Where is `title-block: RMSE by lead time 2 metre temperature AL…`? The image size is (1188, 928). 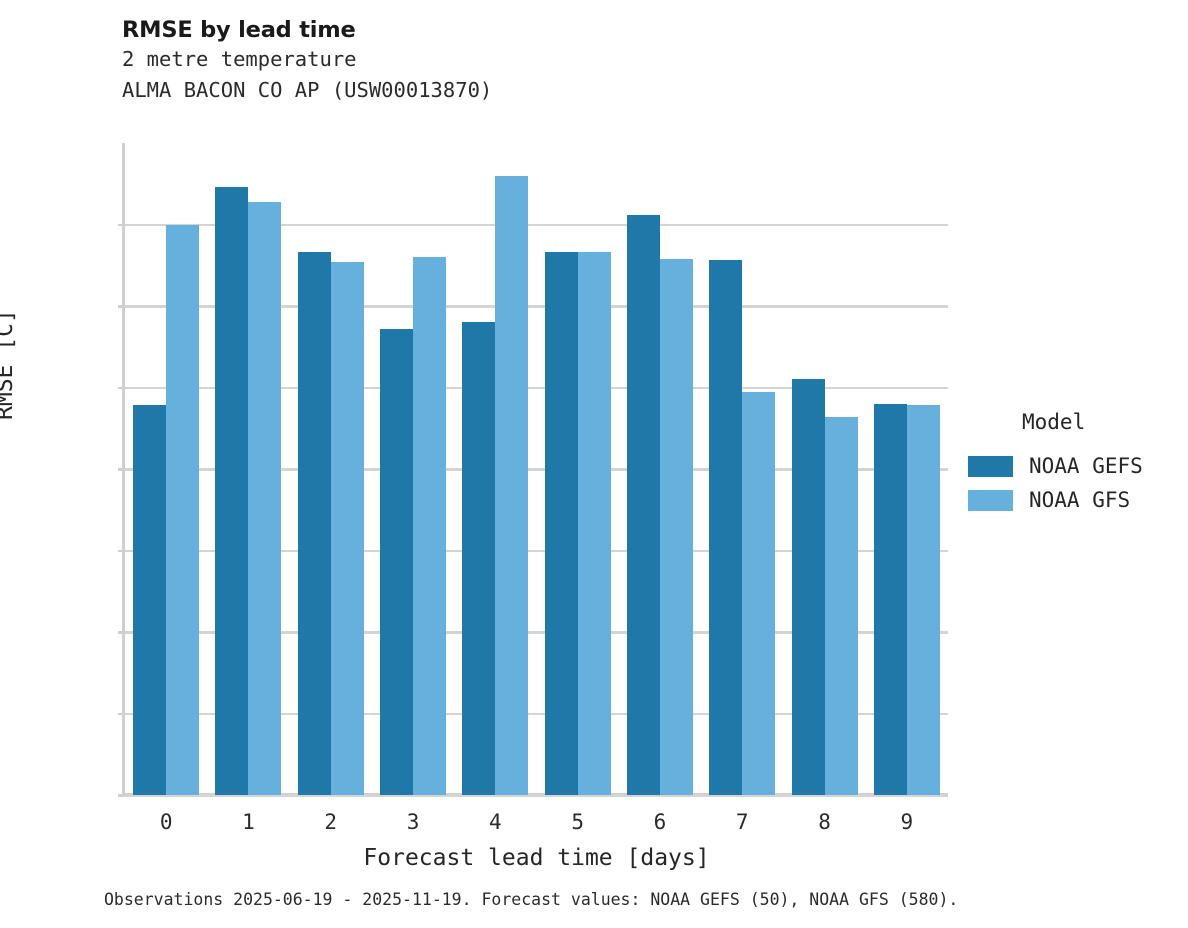 title-block: RMSE by lead time 2 metre temperature AL… is located at coordinates (572, 61).